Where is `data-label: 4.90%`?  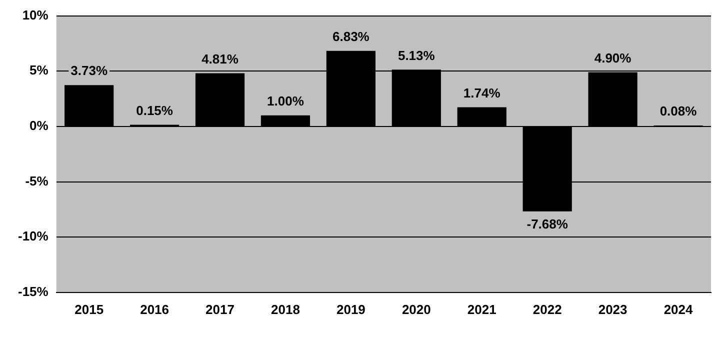
data-label: 4.90% is located at coordinates (613, 58).